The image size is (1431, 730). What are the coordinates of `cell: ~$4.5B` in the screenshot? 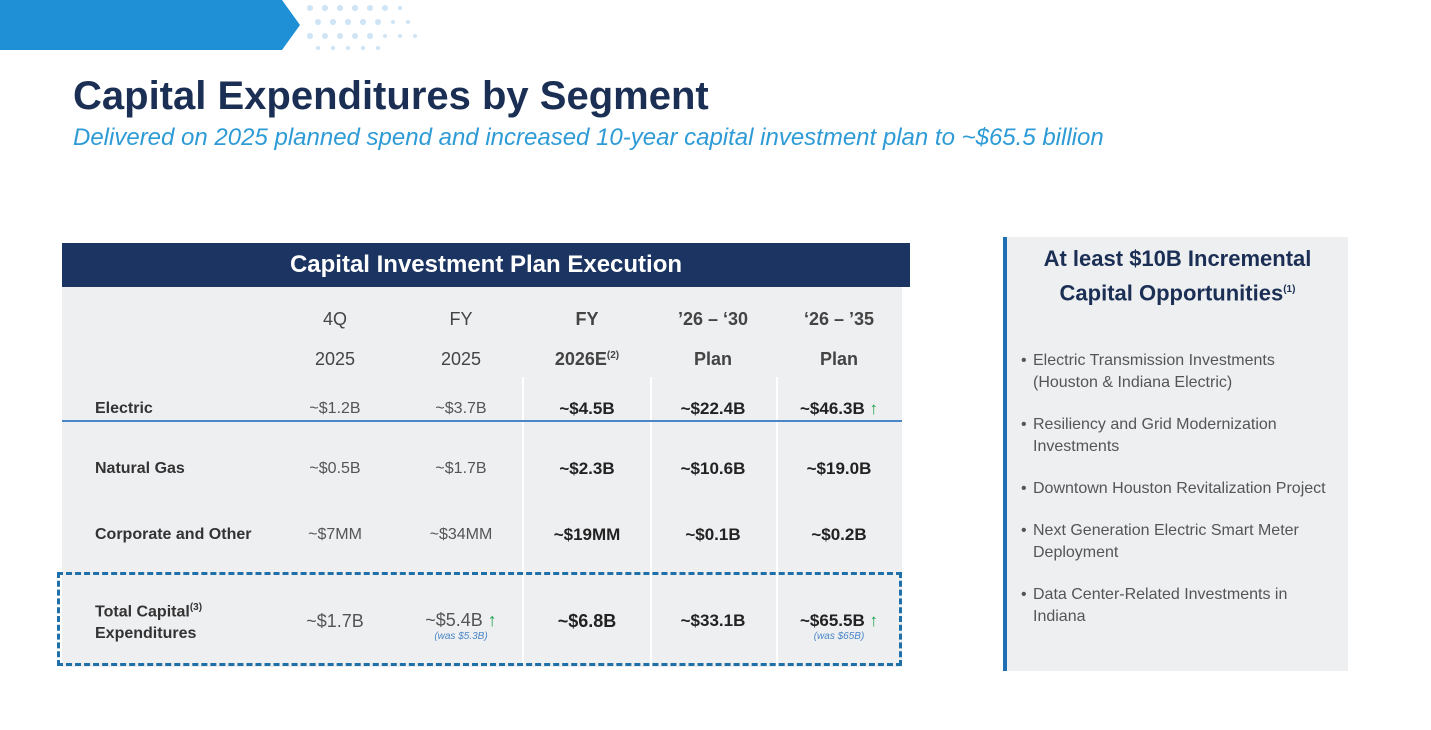 It's located at (587, 408).